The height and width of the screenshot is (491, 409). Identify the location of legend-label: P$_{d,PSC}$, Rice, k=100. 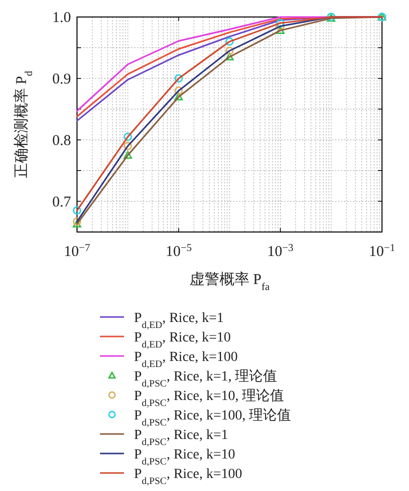
(188, 476).